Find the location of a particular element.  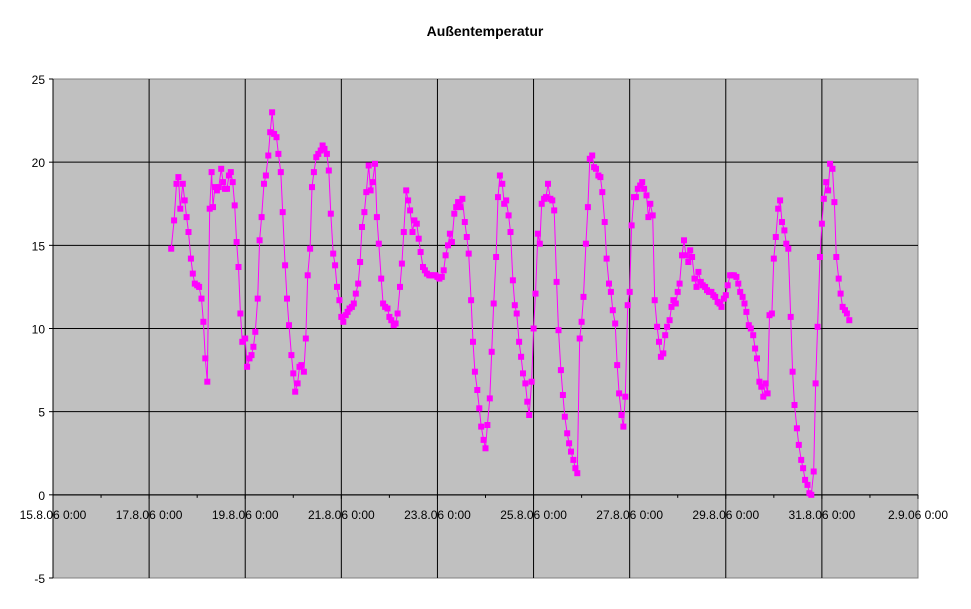

x-tick-label: 21.8.06 0:00 is located at coordinates (341, 515).